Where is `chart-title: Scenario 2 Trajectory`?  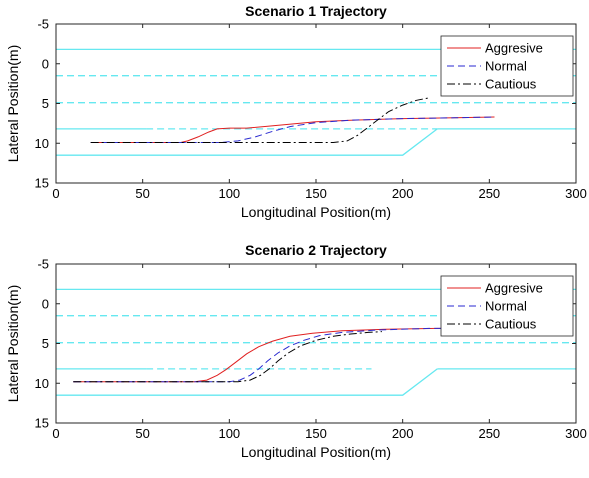 chart-title: Scenario 2 Trajectory is located at coordinates (316, 250).